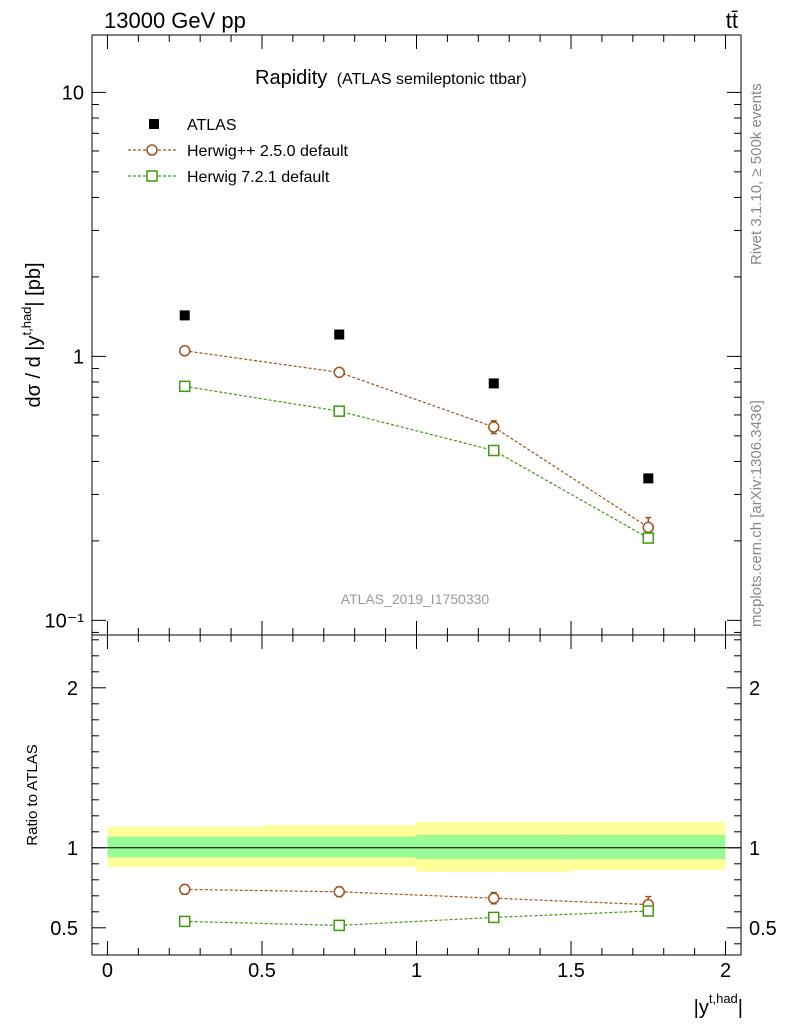 This screenshot has width=786, height=1024. Describe the element at coordinates (262, 971) in the screenshot. I see `x-tick-label: 0.5` at that location.